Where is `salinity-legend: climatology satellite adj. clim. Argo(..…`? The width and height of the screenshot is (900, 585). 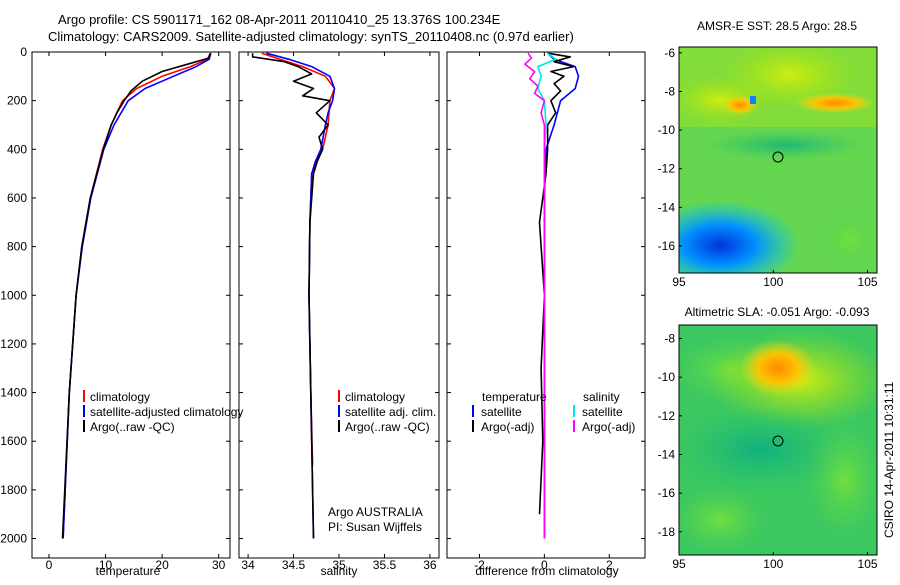
salinity-legend: climatology satellite adj. clim. Argo(..… is located at coordinates (387, 412).